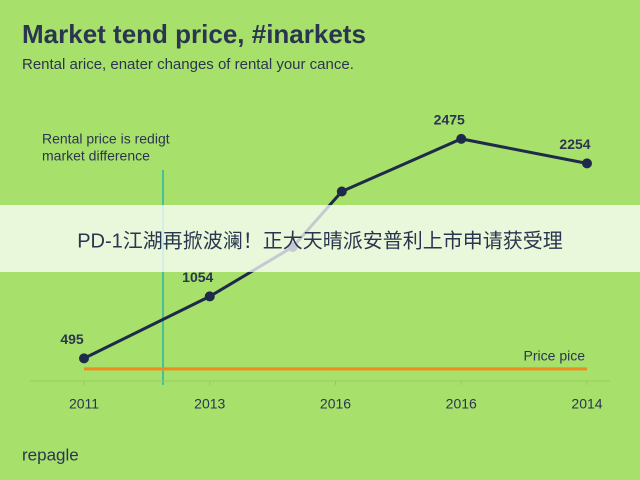  Describe the element at coordinates (50, 454) in the screenshot. I see `footer: repagle` at that location.